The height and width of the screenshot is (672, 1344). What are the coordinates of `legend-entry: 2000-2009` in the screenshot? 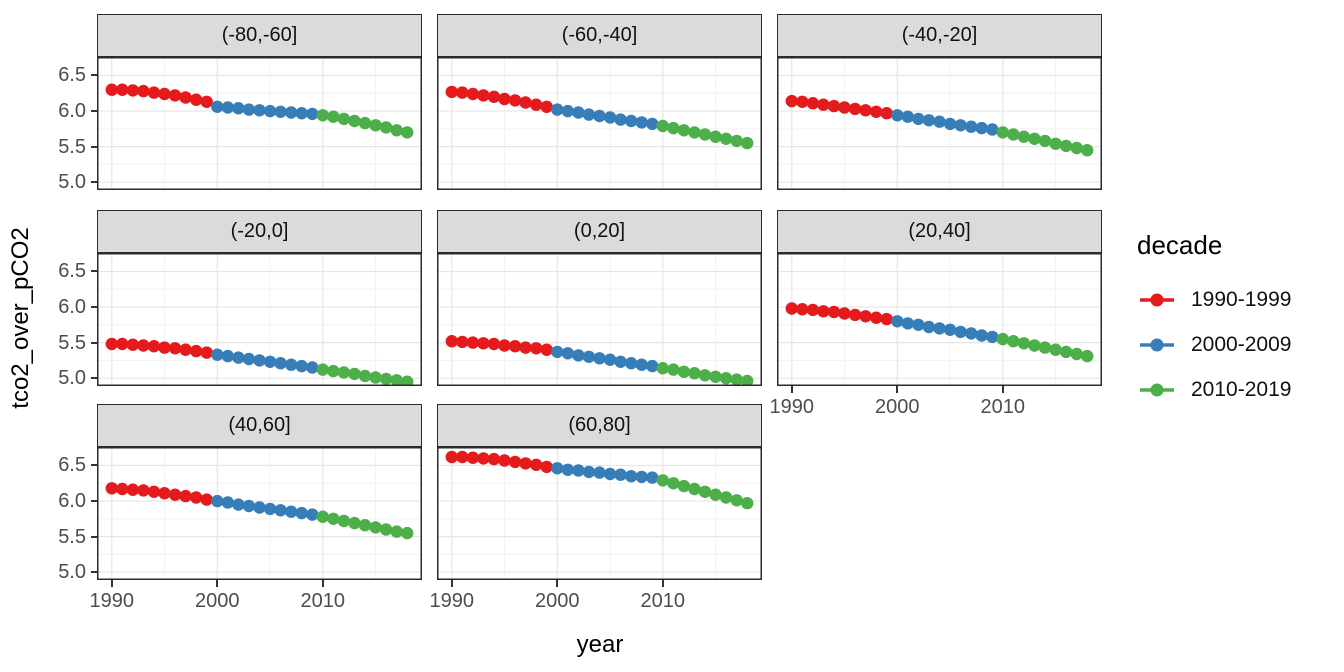 It's located at (1214, 345).